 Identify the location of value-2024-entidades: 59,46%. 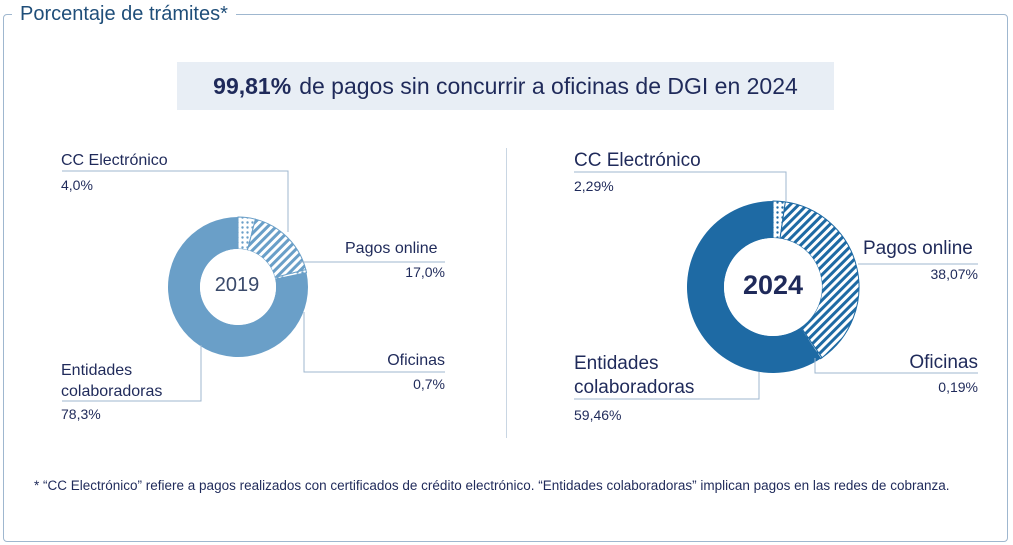
(598, 415).